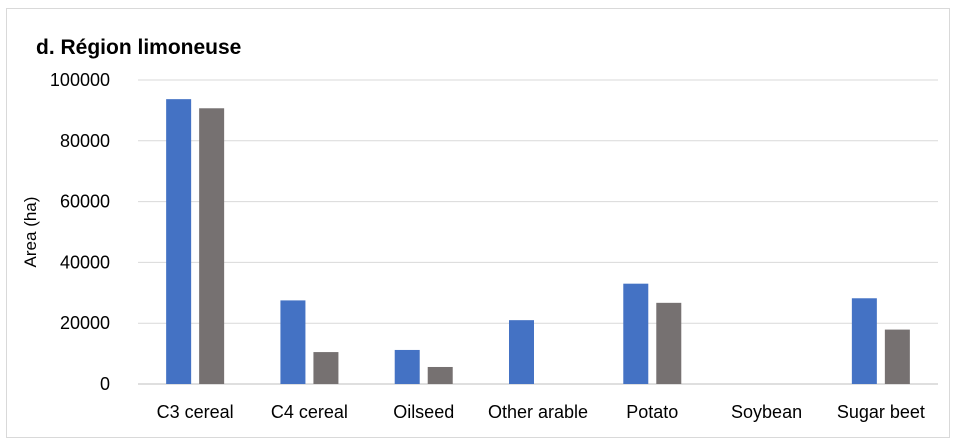 The image size is (956, 444). What do you see at coordinates (85, 141) in the screenshot?
I see `y-tick-label: 80000` at bounding box center [85, 141].